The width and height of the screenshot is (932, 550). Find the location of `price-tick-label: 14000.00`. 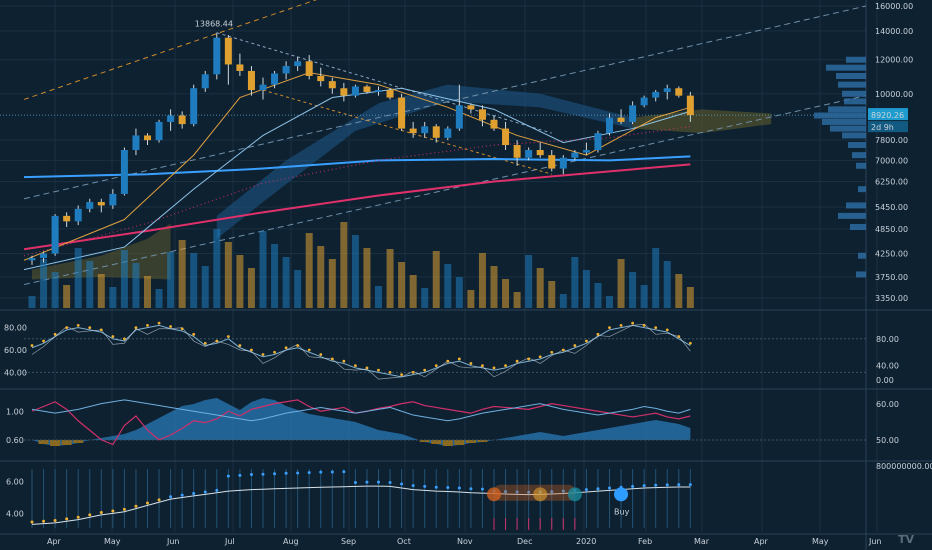

price-tick-label: 14000.00 is located at coordinates (894, 31).